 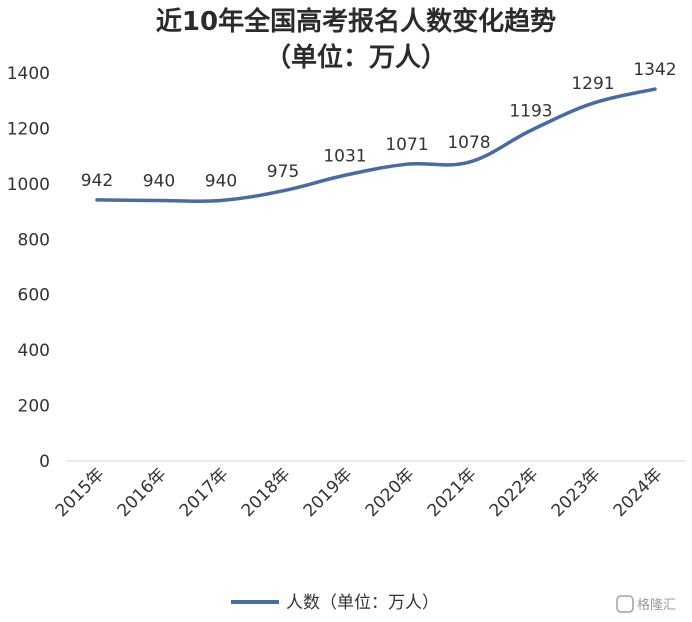 I want to click on data-label: 1078, so click(x=468, y=143).